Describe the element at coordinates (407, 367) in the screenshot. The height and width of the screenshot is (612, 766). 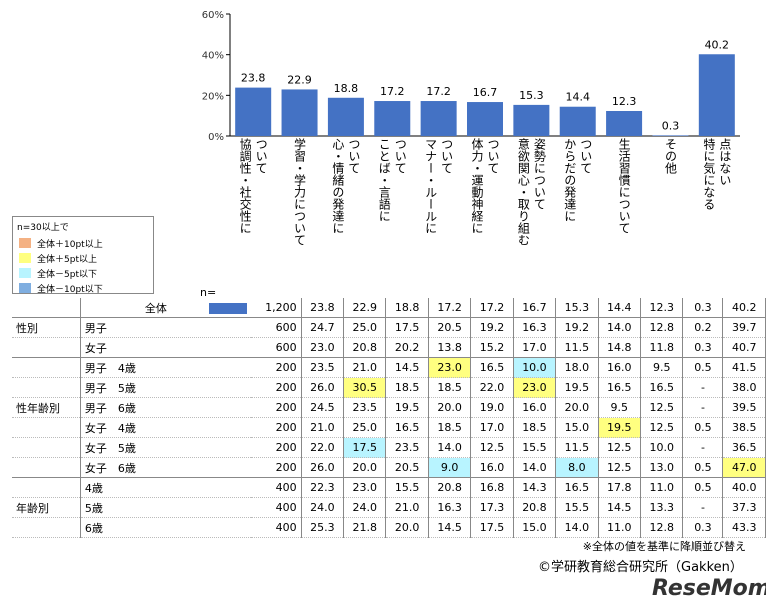
I see `table-cell: 14.5` at that location.